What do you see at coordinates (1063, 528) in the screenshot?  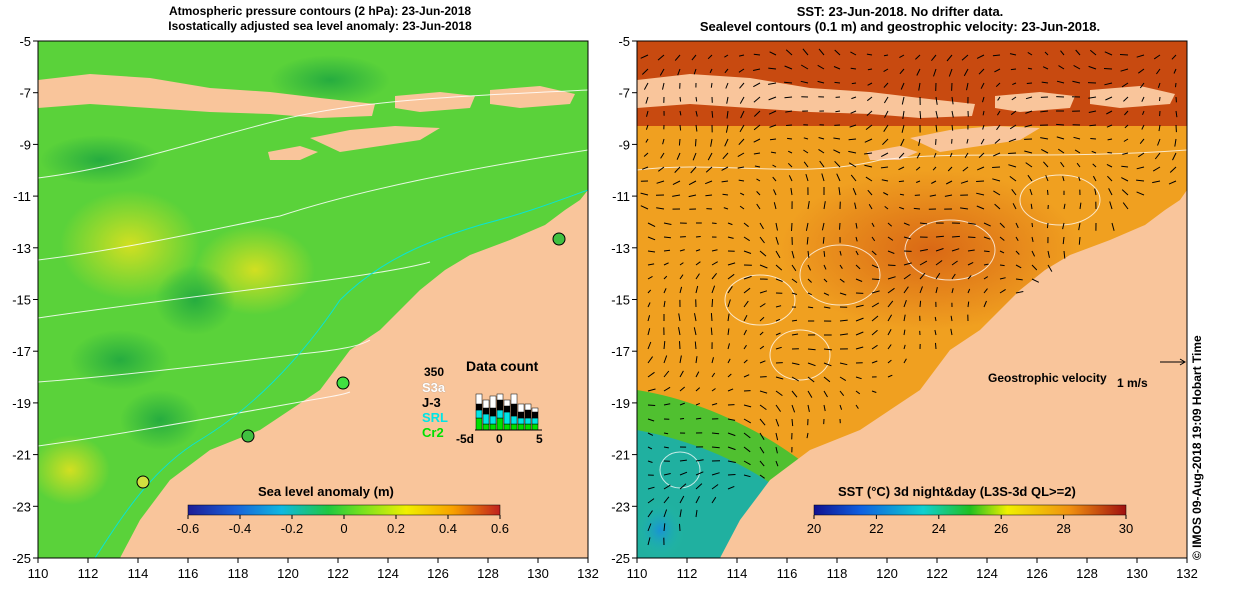 I see `colorbar-tick-label: 28` at bounding box center [1063, 528].